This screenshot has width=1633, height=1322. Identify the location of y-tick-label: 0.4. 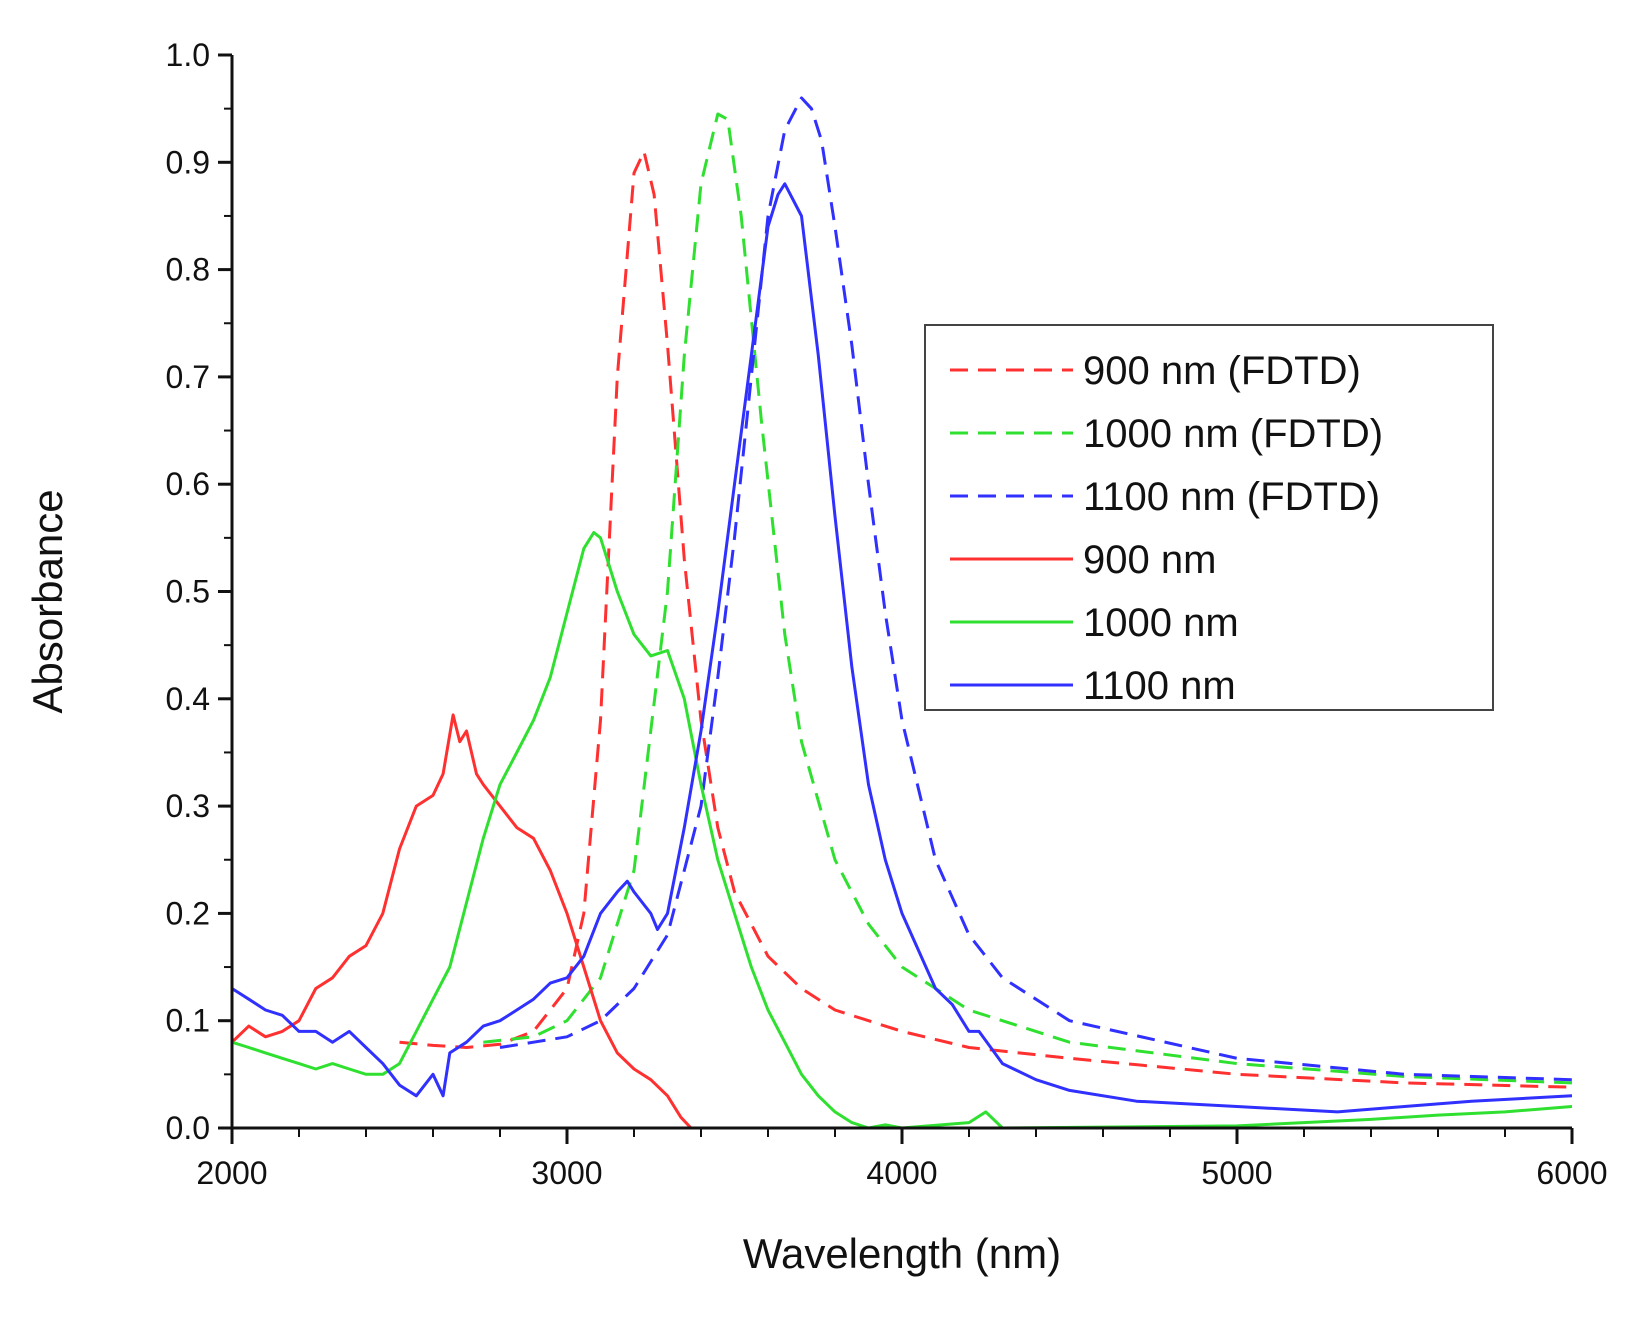
(188, 699).